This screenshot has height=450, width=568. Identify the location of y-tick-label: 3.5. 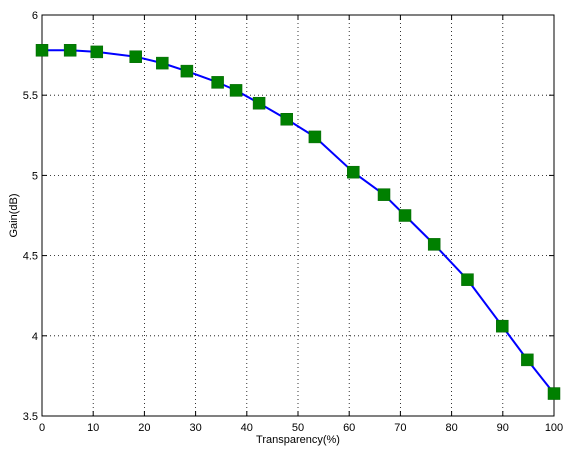
(30, 417).